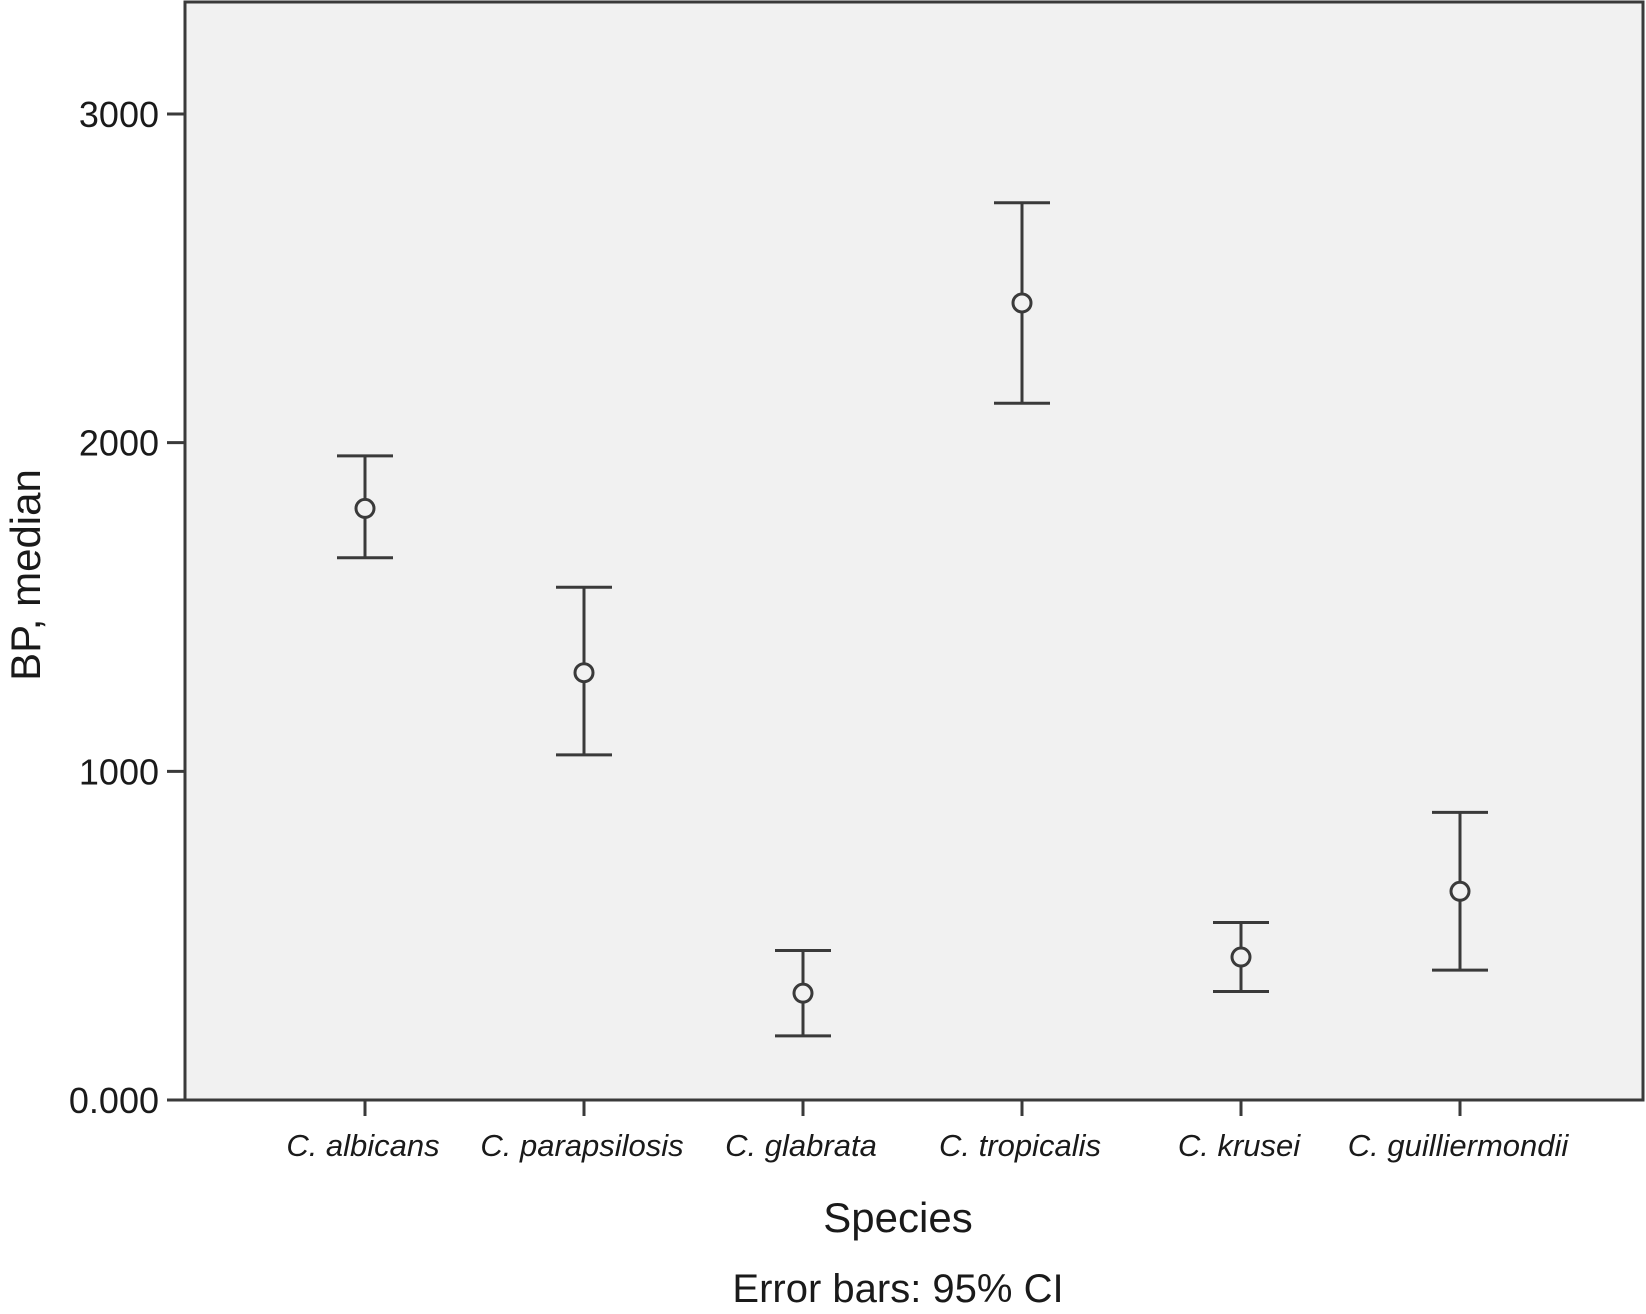 This screenshot has height=1314, width=1646. Describe the element at coordinates (1239, 1145) in the screenshot. I see `x-tick-label-4: C. krusei` at that location.